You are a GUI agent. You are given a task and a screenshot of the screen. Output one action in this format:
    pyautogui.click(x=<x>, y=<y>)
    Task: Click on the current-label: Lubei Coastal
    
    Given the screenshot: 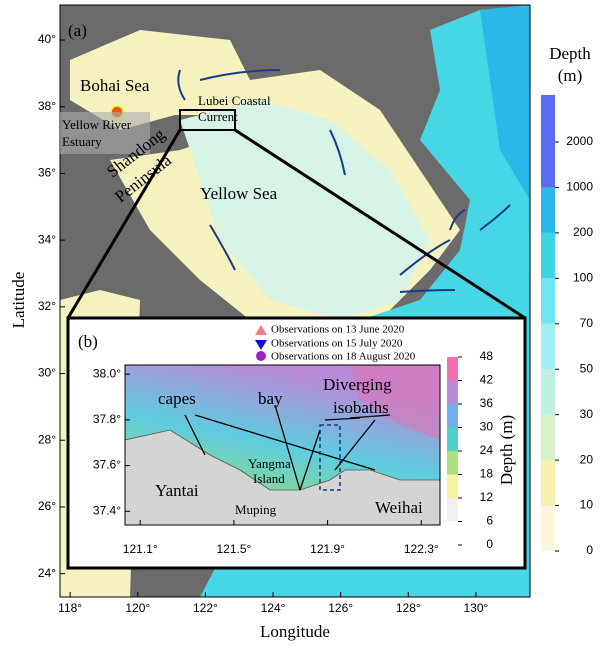 What is the action you would take?
    pyautogui.click(x=234, y=100)
    